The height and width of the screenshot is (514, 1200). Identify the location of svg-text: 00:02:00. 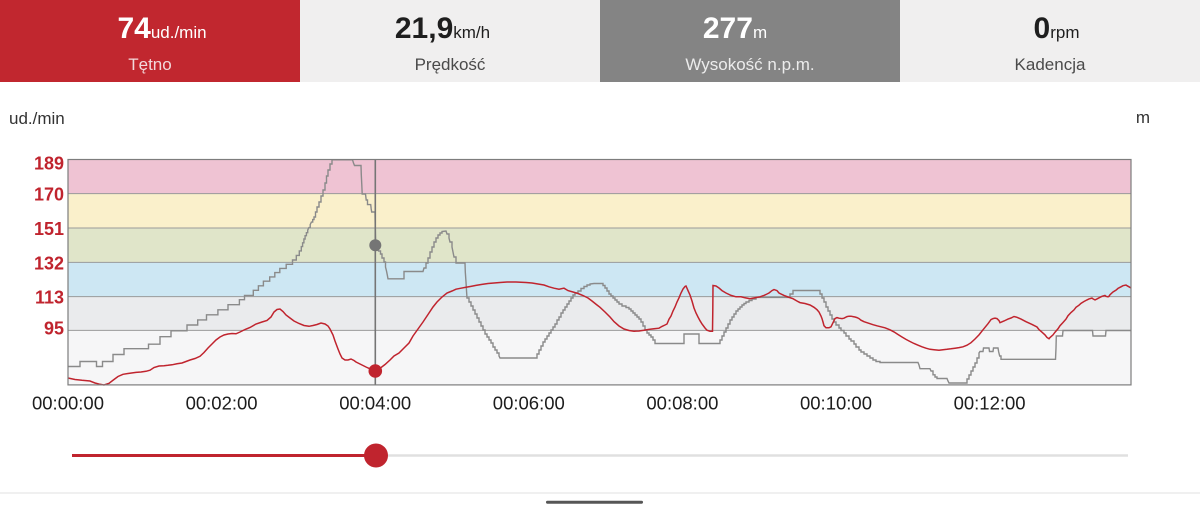
(222, 403).